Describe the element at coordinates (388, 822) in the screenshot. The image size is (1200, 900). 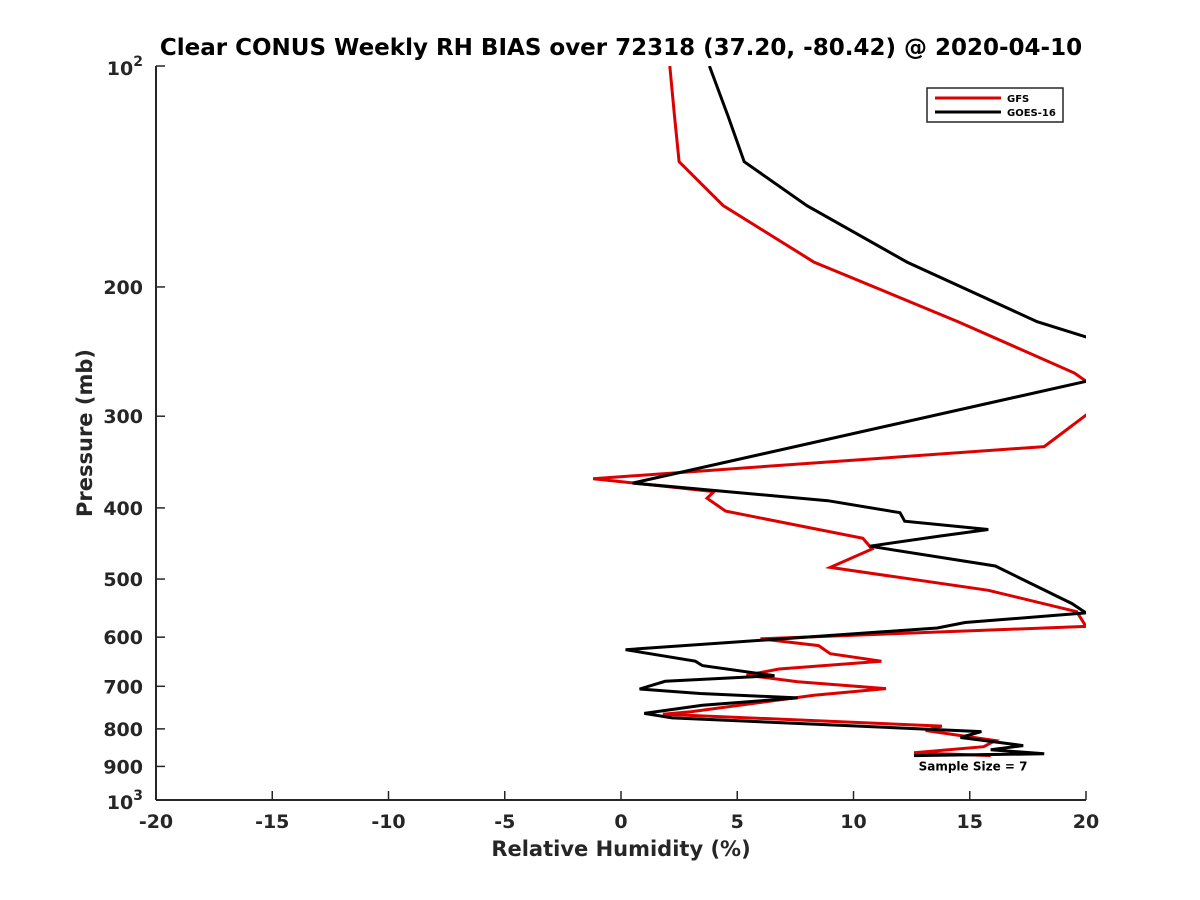
I see `x-tick-label: -10` at that location.